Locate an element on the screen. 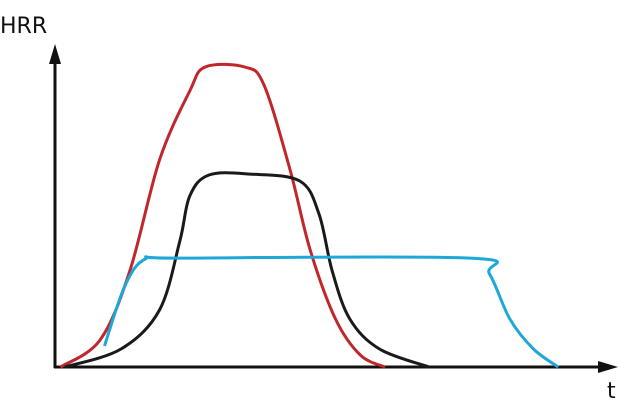  x-axis-arrow is located at coordinates (608, 367).